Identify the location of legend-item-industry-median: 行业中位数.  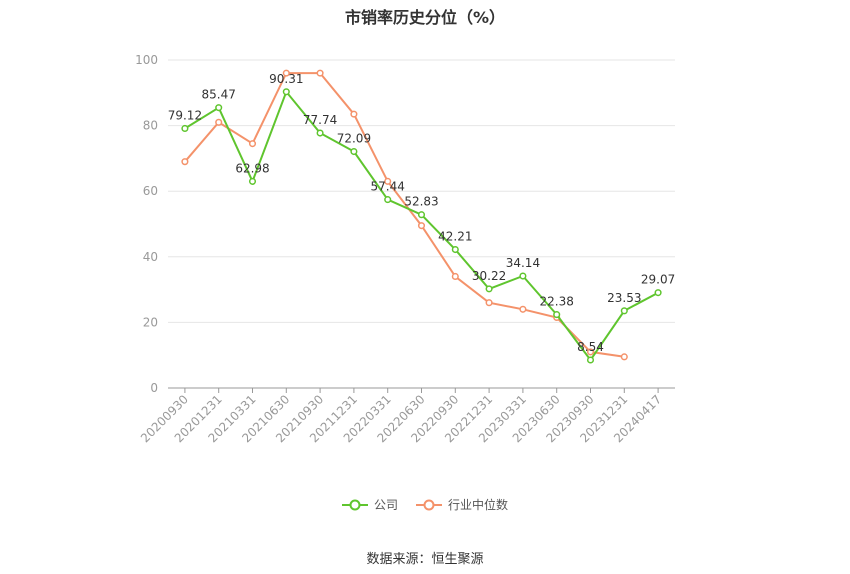
(462, 504).